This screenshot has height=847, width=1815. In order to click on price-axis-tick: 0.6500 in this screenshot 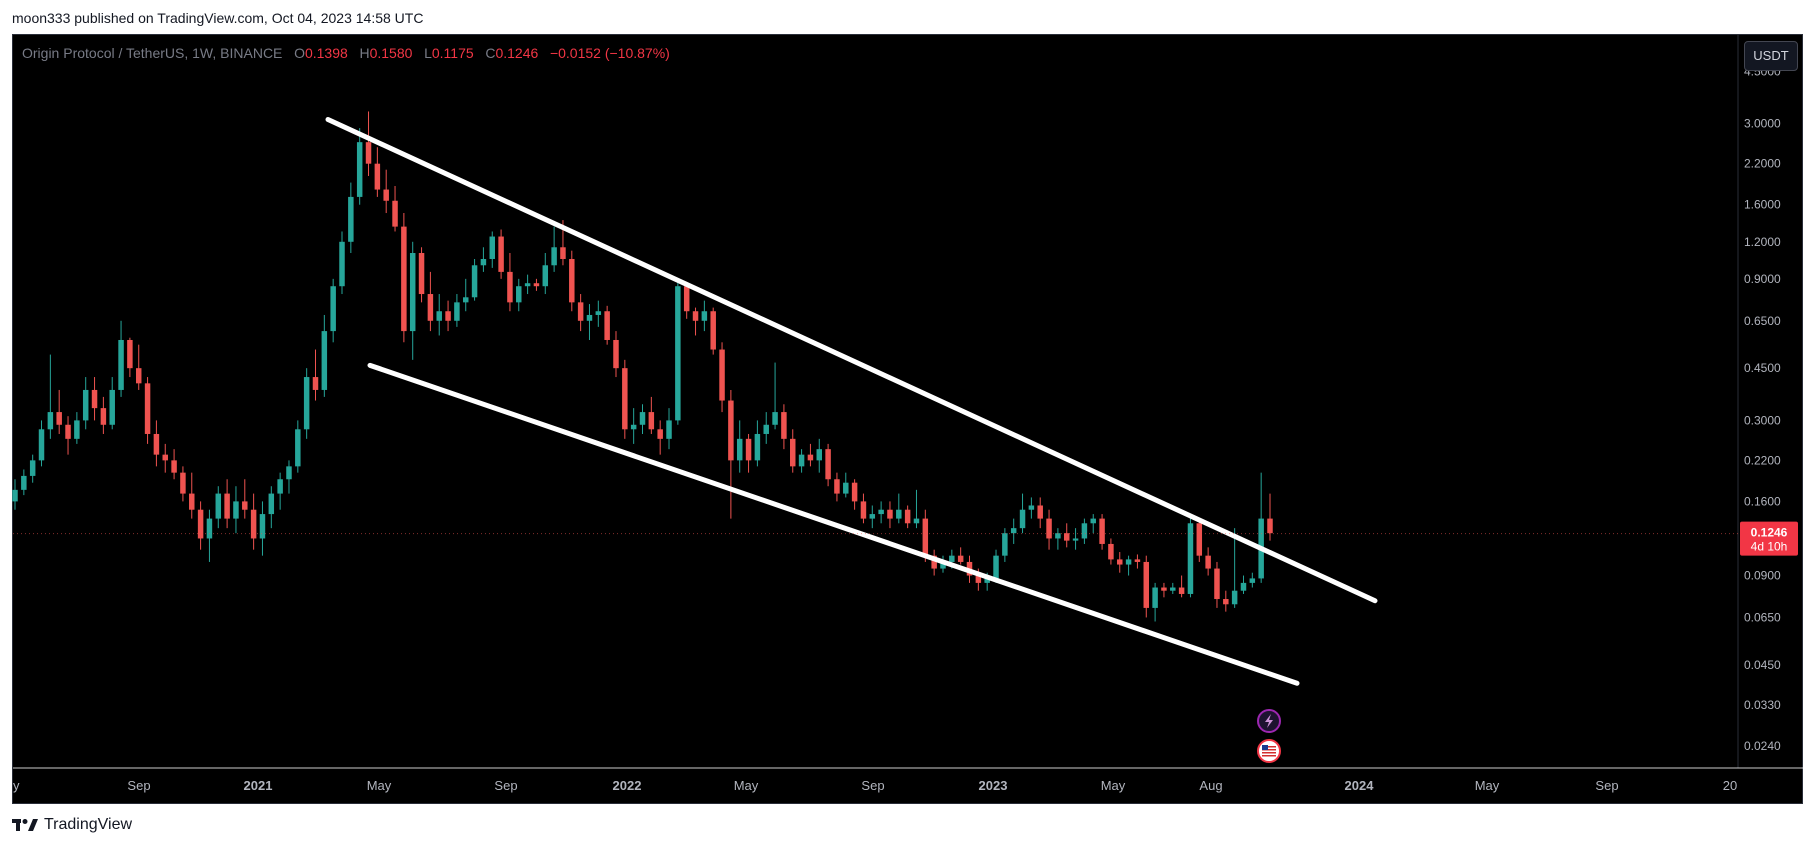, I will do `click(1762, 321)`.